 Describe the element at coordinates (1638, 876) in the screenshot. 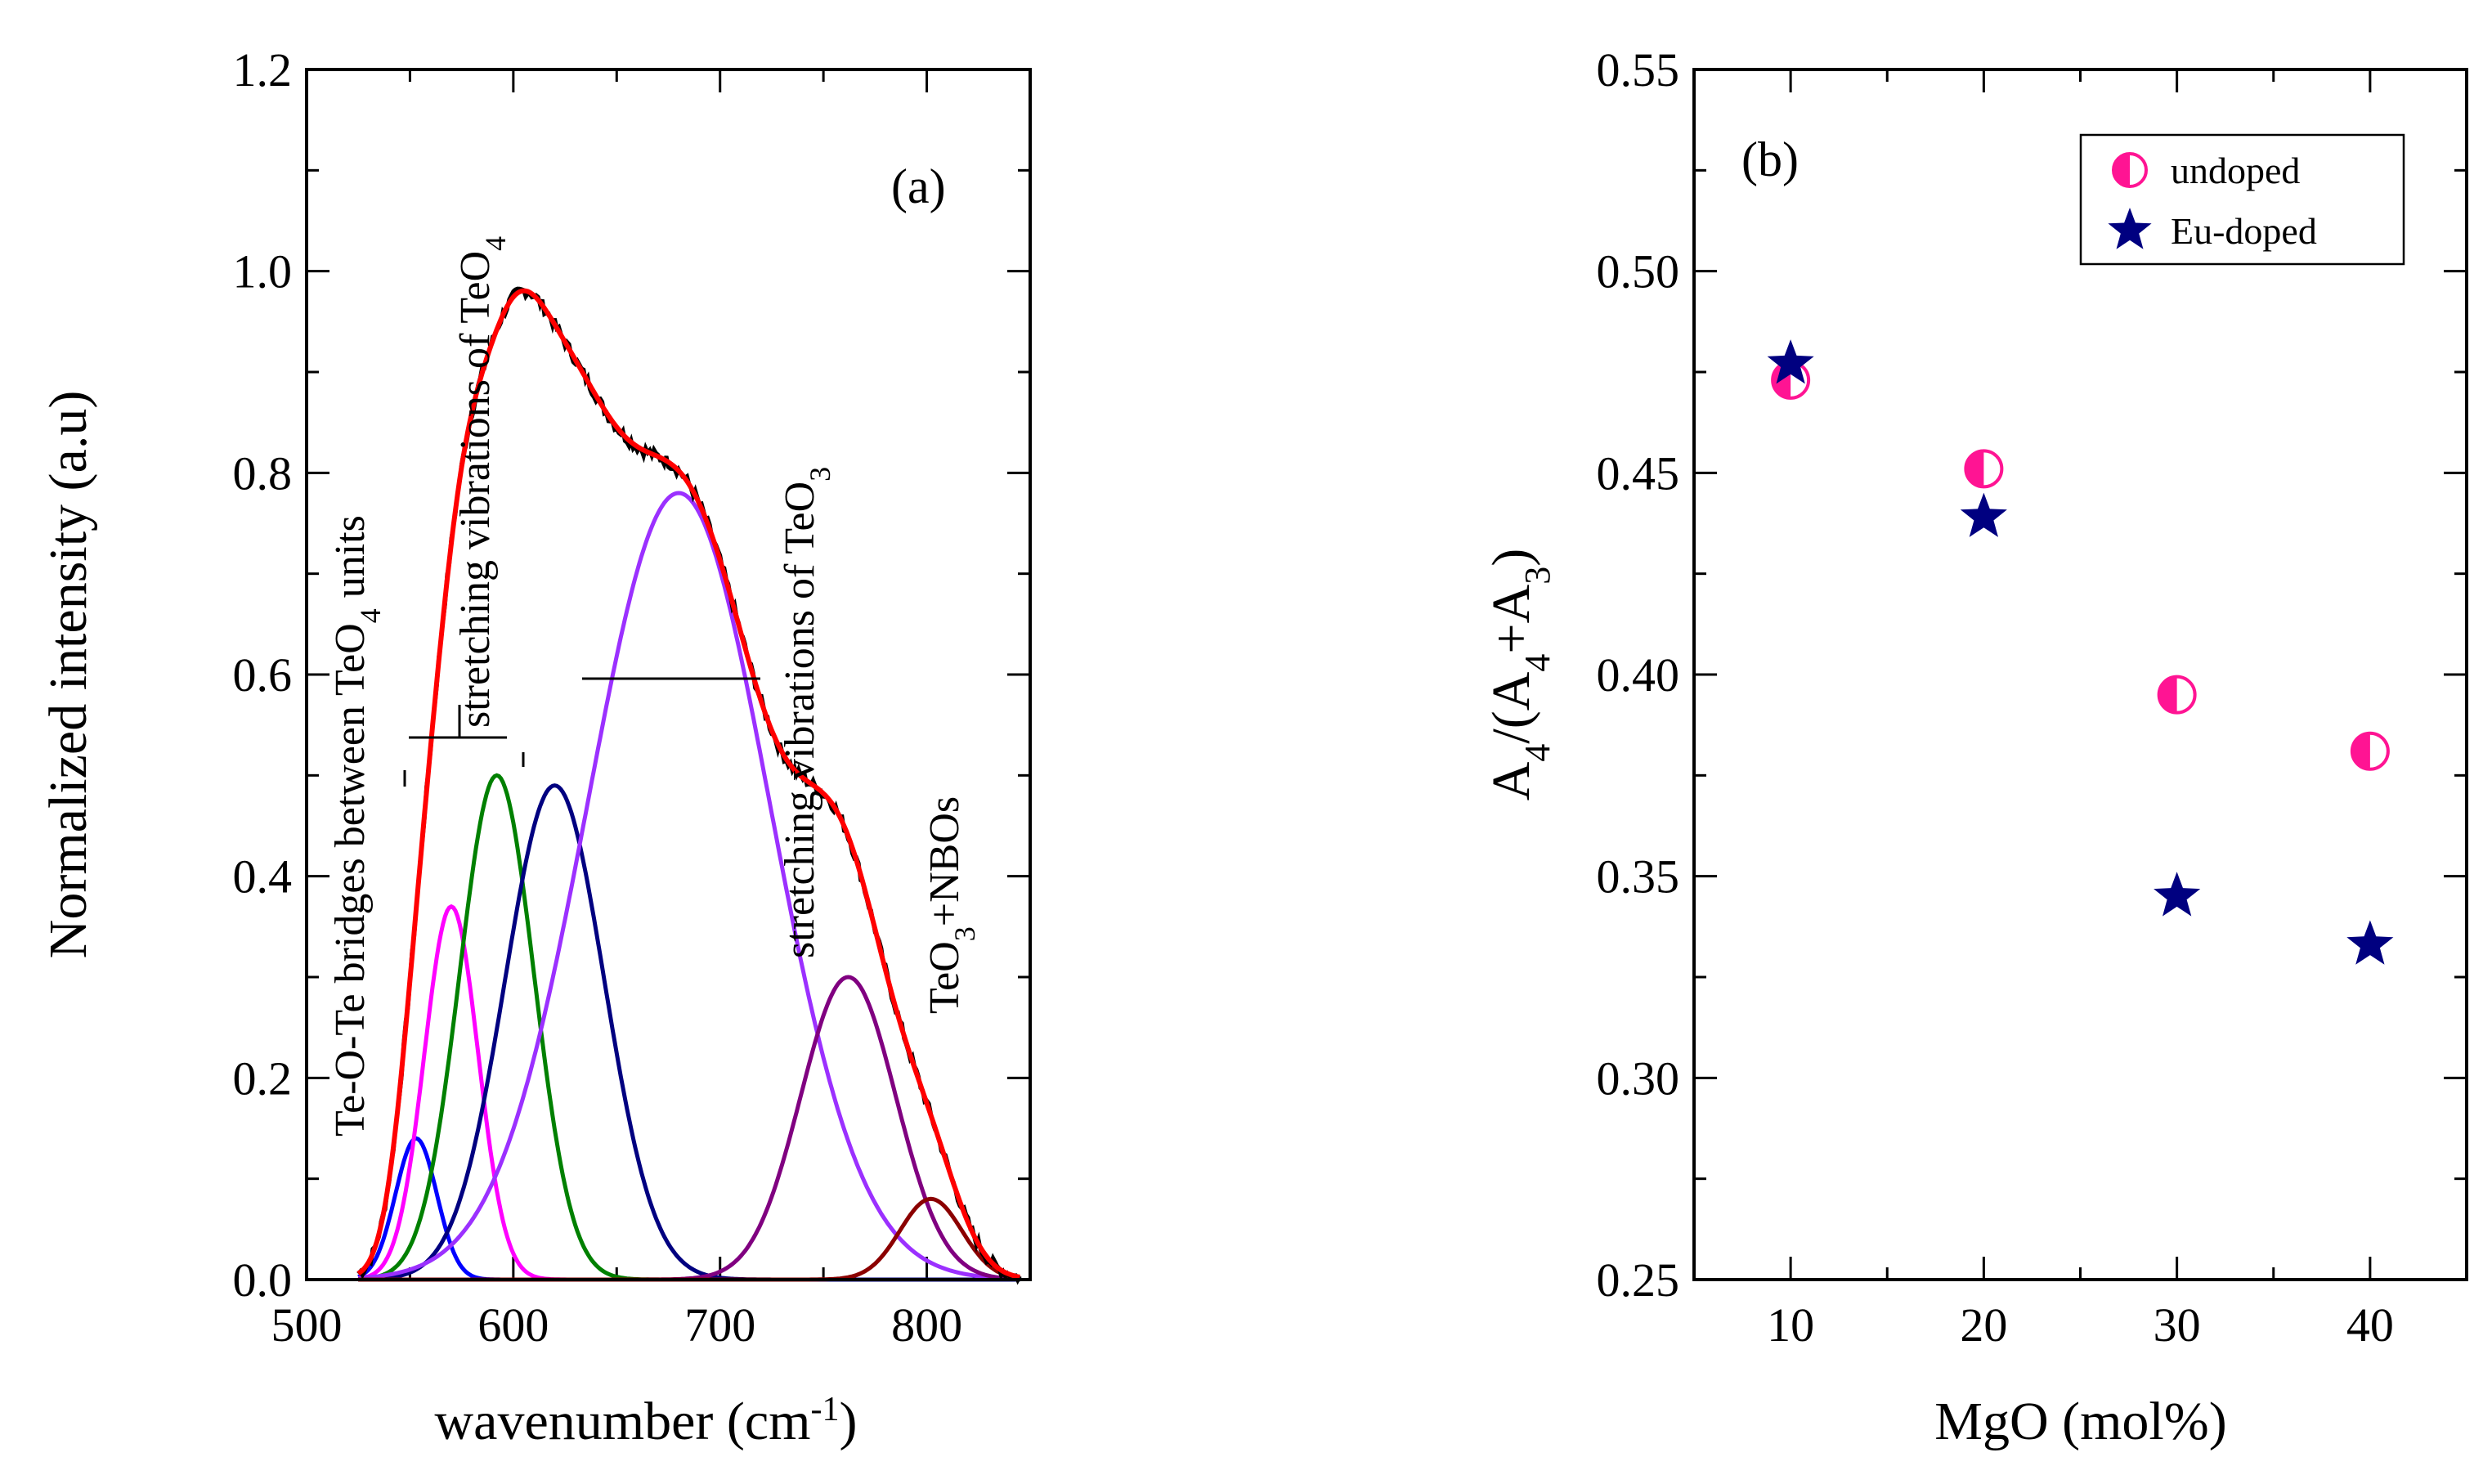

I see `y-tick-label: 0.35` at that location.